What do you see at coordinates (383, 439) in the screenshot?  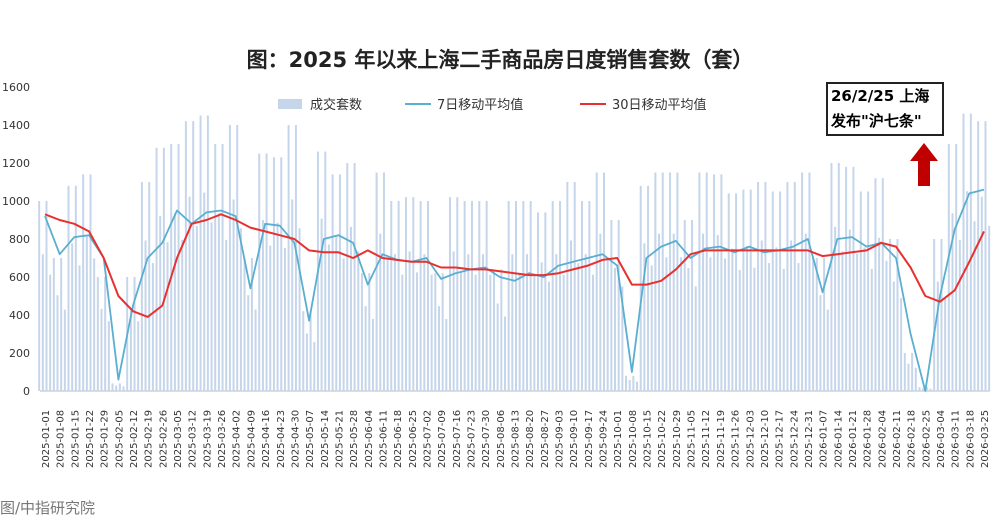 I see `x-tick-label: 2025-06-11` at bounding box center [383, 439].